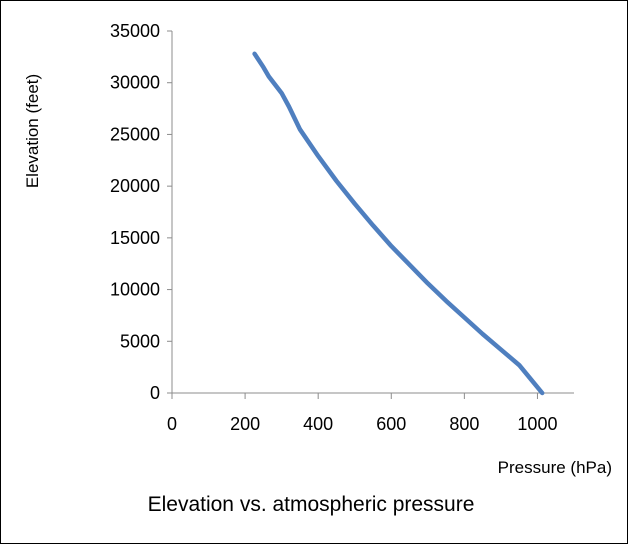 The image size is (628, 544). I want to click on x-tick-label: 1000, so click(537, 424).